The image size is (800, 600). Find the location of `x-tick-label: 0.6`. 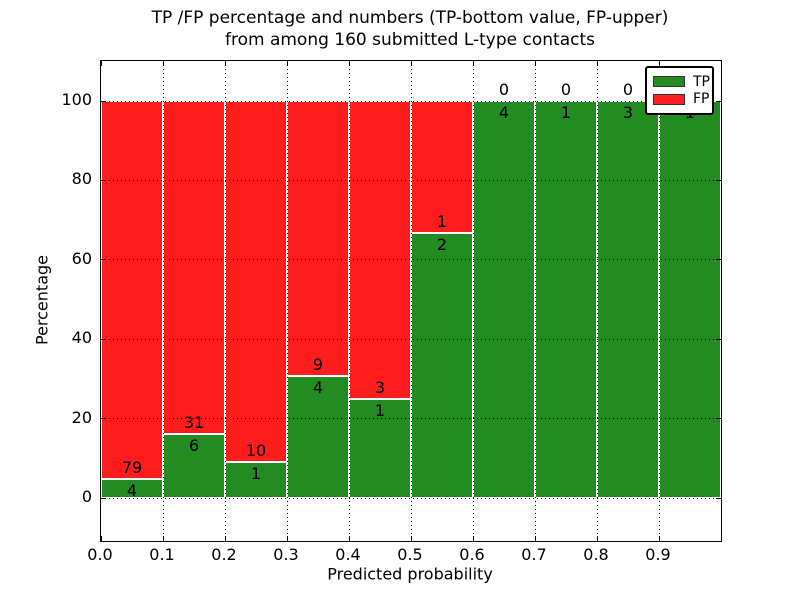

x-tick-label: 0.6 is located at coordinates (472, 554).